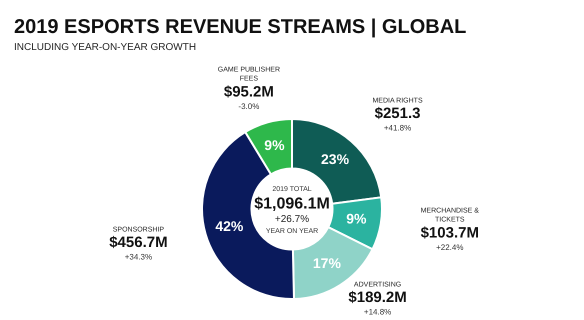 This screenshot has width=584, height=320. What do you see at coordinates (240, 27) in the screenshot?
I see `chart-title: 2019 ESPORTS REVENUE STREAMS | GLOBAL` at bounding box center [240, 27].